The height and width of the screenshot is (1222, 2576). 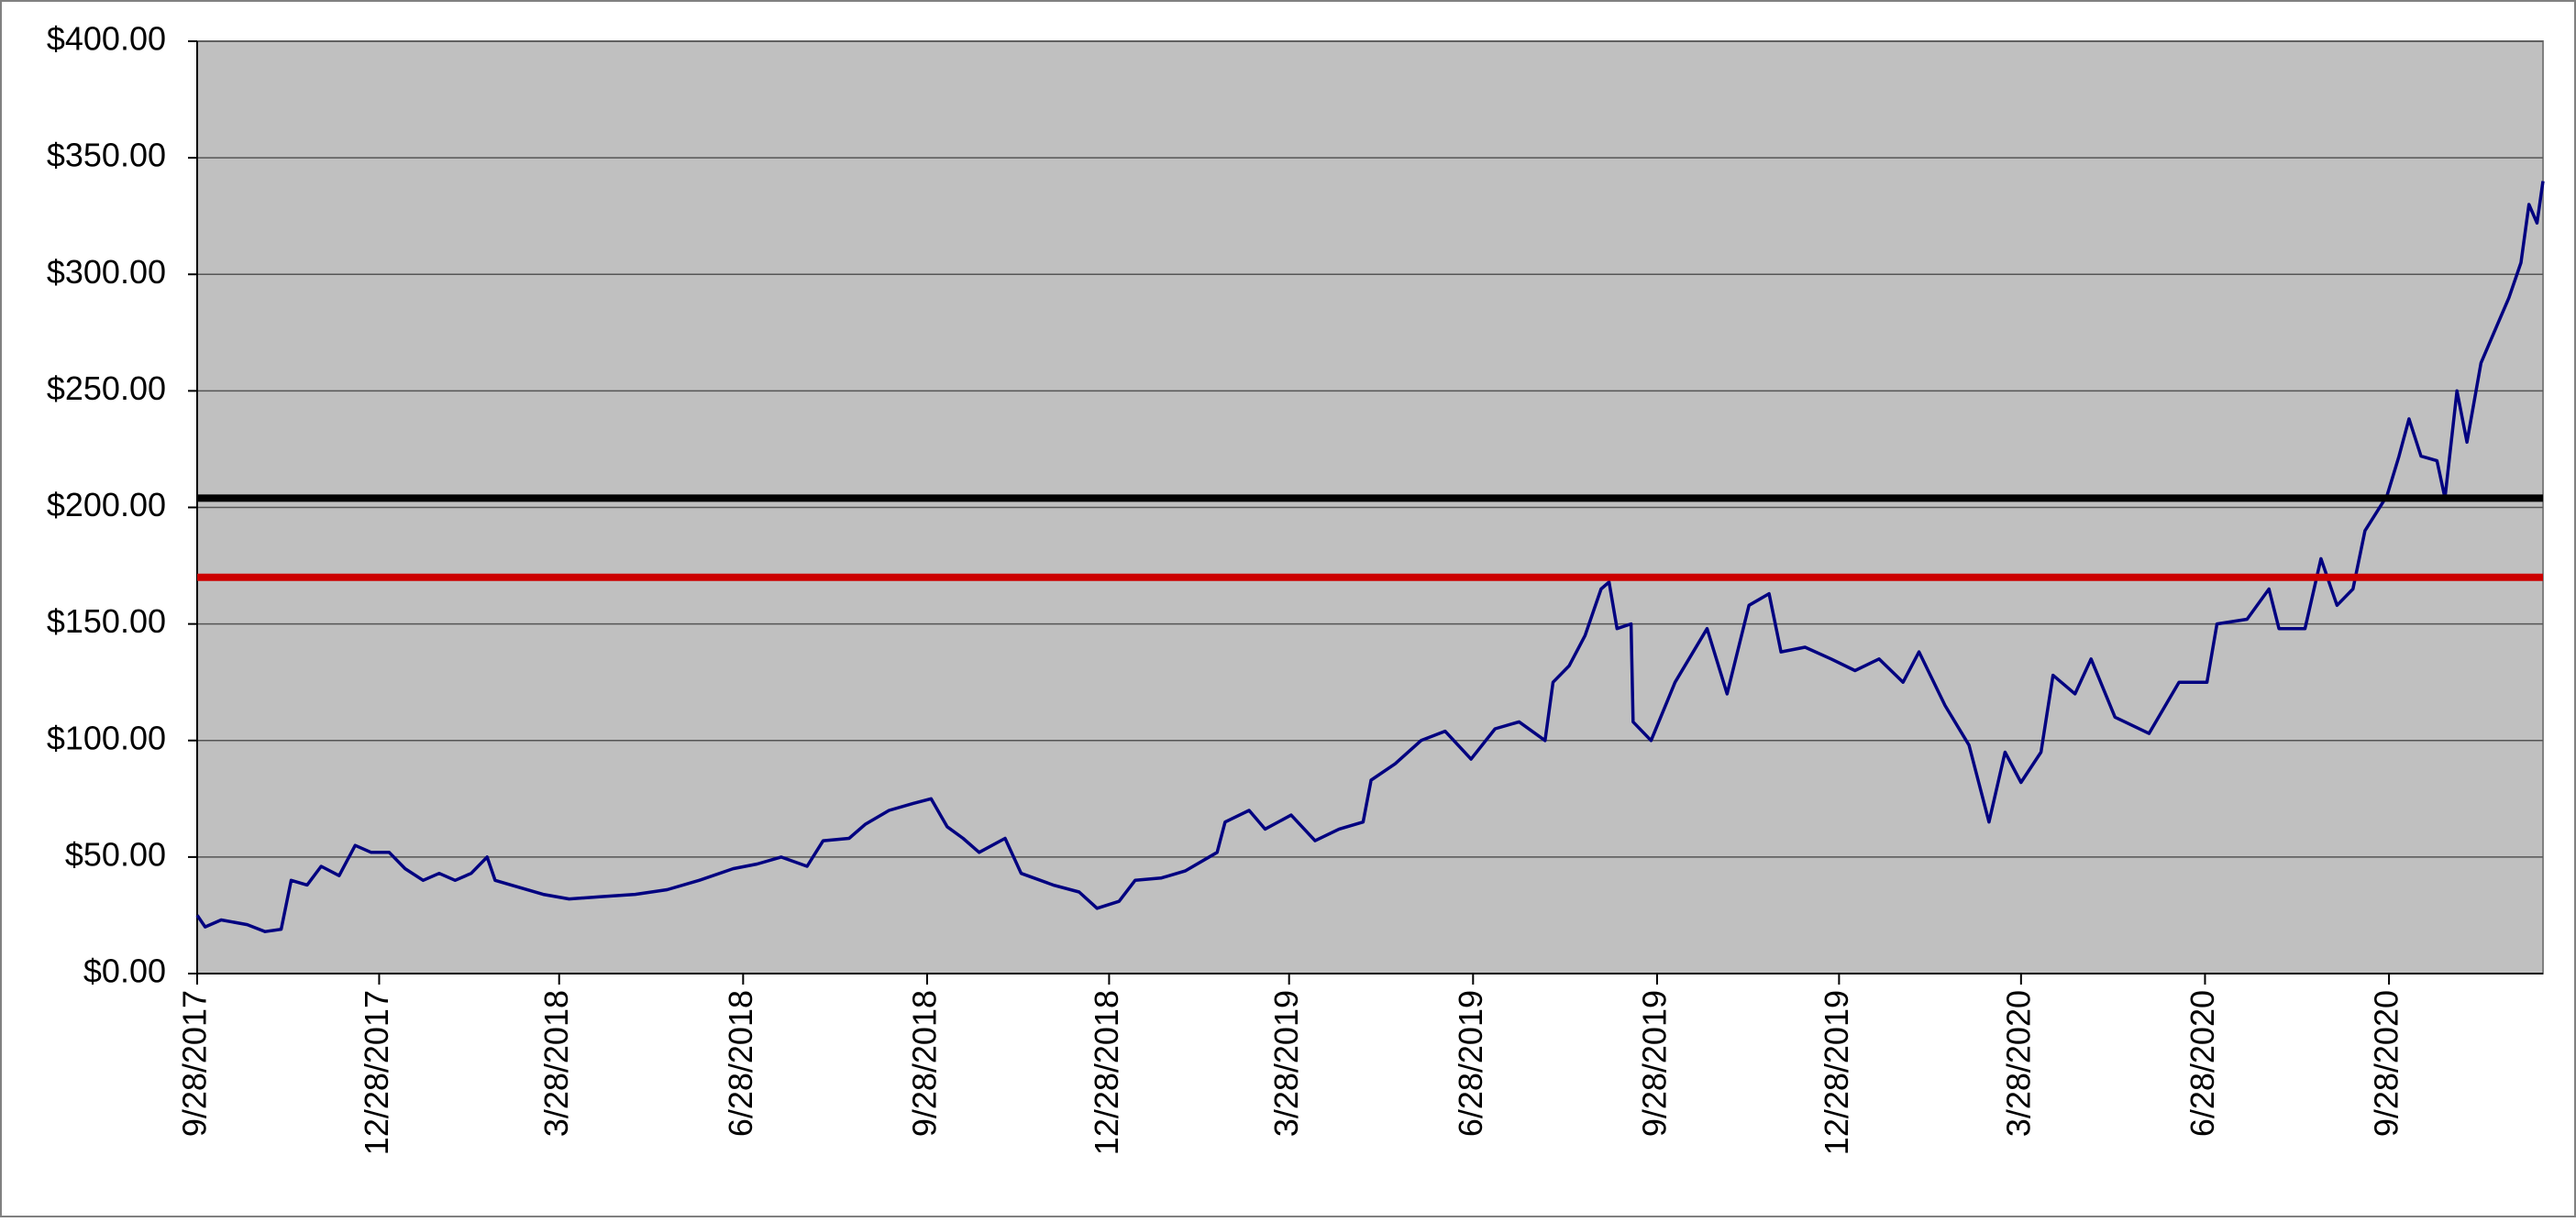 What do you see at coordinates (1286, 1063) in the screenshot?
I see `x-tick-label: 3/28/2019` at bounding box center [1286, 1063].